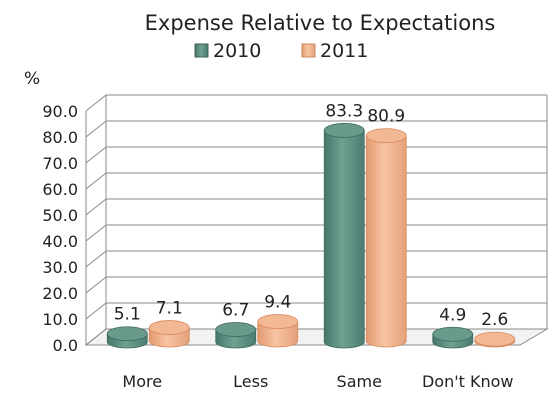 This screenshot has height=393, width=554. I want to click on bar-less-2010, so click(236, 335).